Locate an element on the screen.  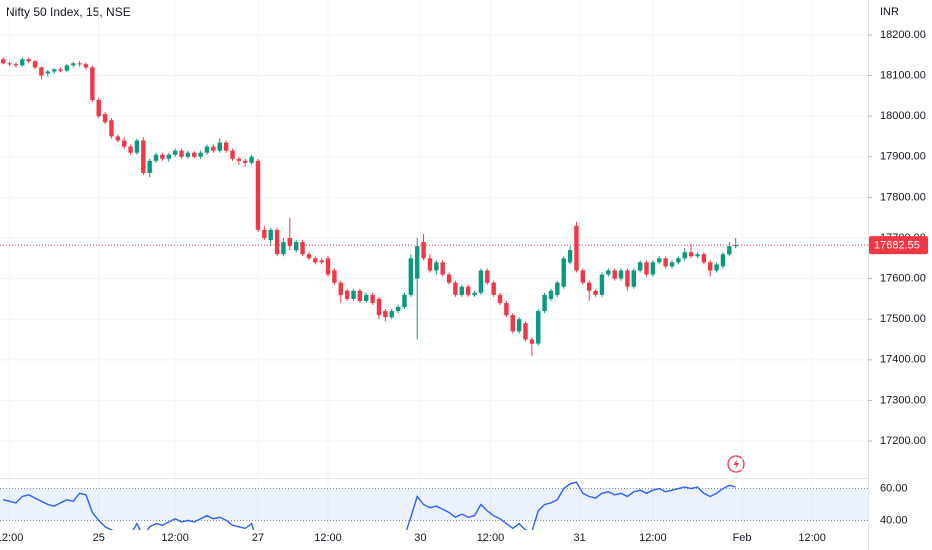
rsi-line is located at coordinates (369, 505).